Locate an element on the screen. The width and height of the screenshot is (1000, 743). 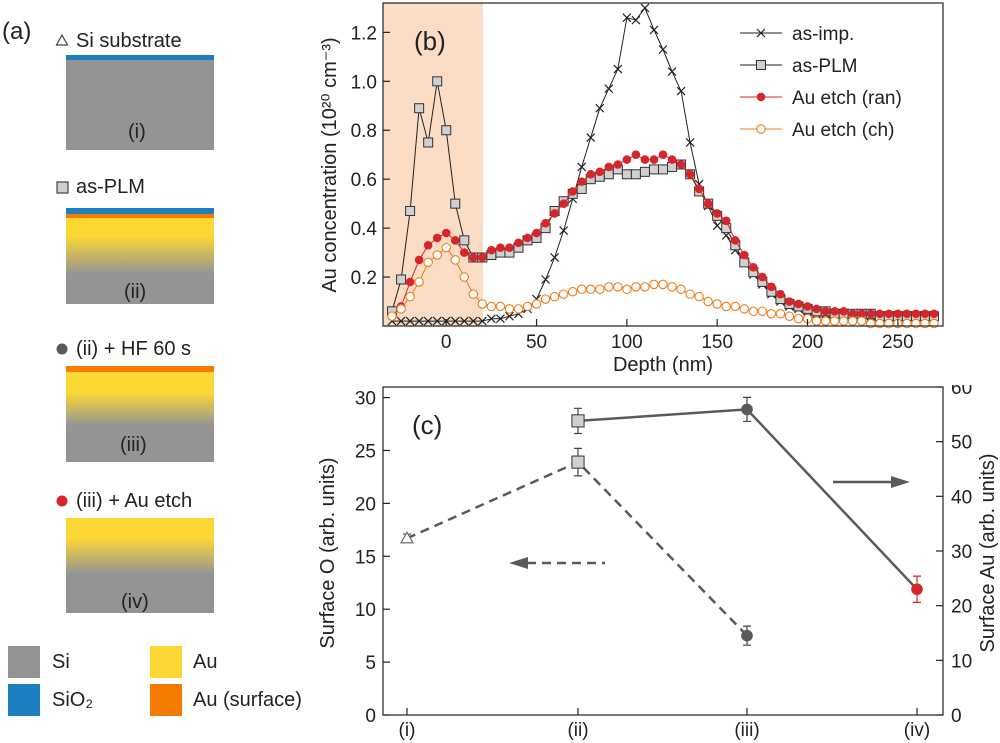
legend-sio2-swatch is located at coordinates (24, 700).